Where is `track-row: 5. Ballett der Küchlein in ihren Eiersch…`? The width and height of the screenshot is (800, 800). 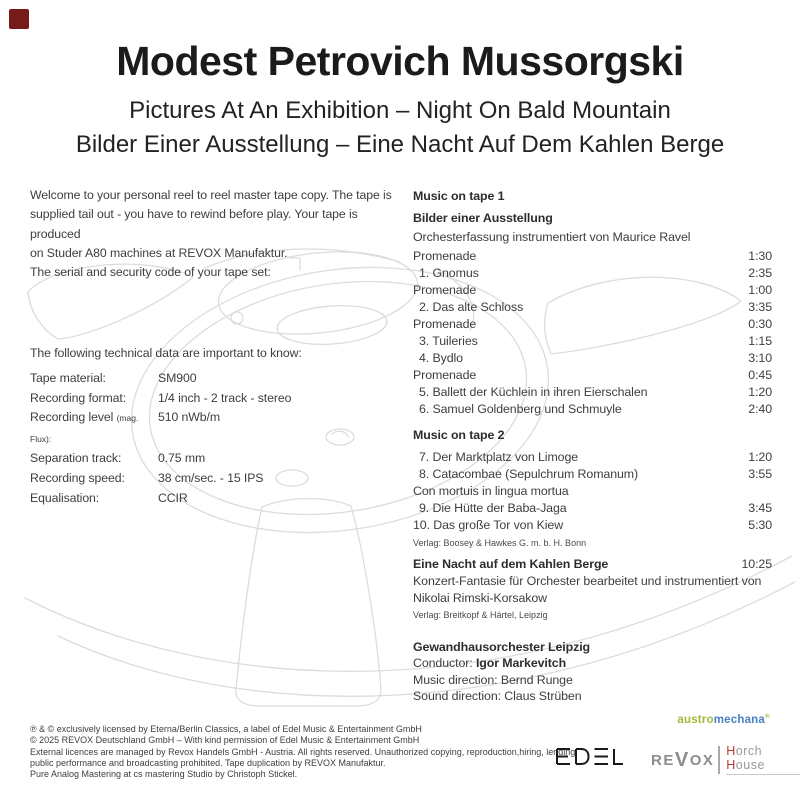
track-row: 5. Ballett der Küchlein in ihren Eiersch… is located at coordinates (592, 392).